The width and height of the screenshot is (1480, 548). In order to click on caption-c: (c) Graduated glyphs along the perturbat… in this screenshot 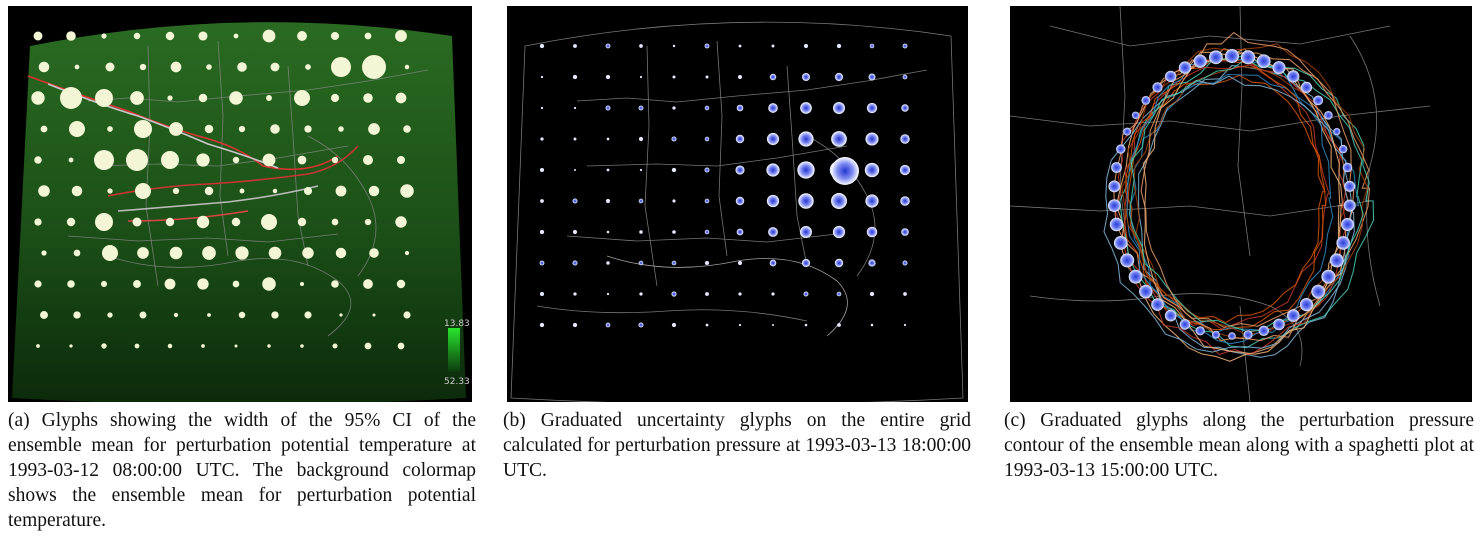, I will do `click(1239, 445)`.